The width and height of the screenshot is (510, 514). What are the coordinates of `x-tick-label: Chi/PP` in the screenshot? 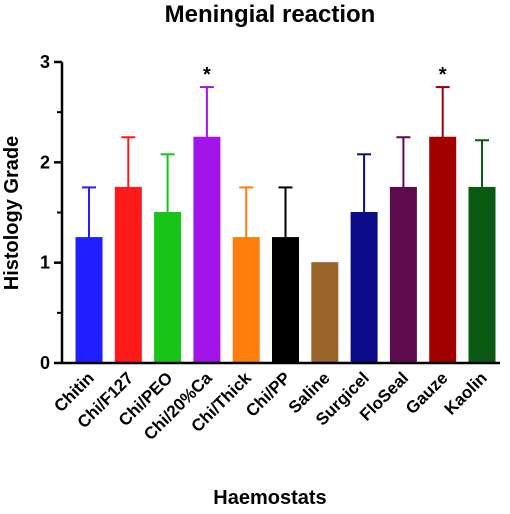 It's located at (268, 394).